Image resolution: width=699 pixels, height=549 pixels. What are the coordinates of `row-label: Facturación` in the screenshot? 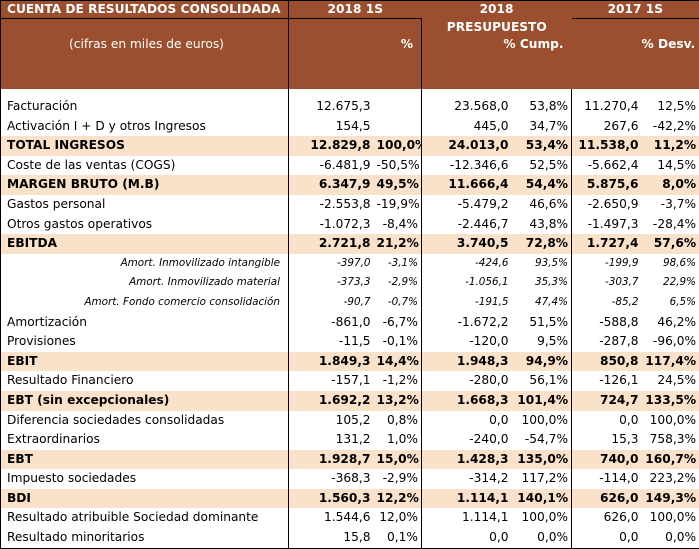 It's located at (145, 107).